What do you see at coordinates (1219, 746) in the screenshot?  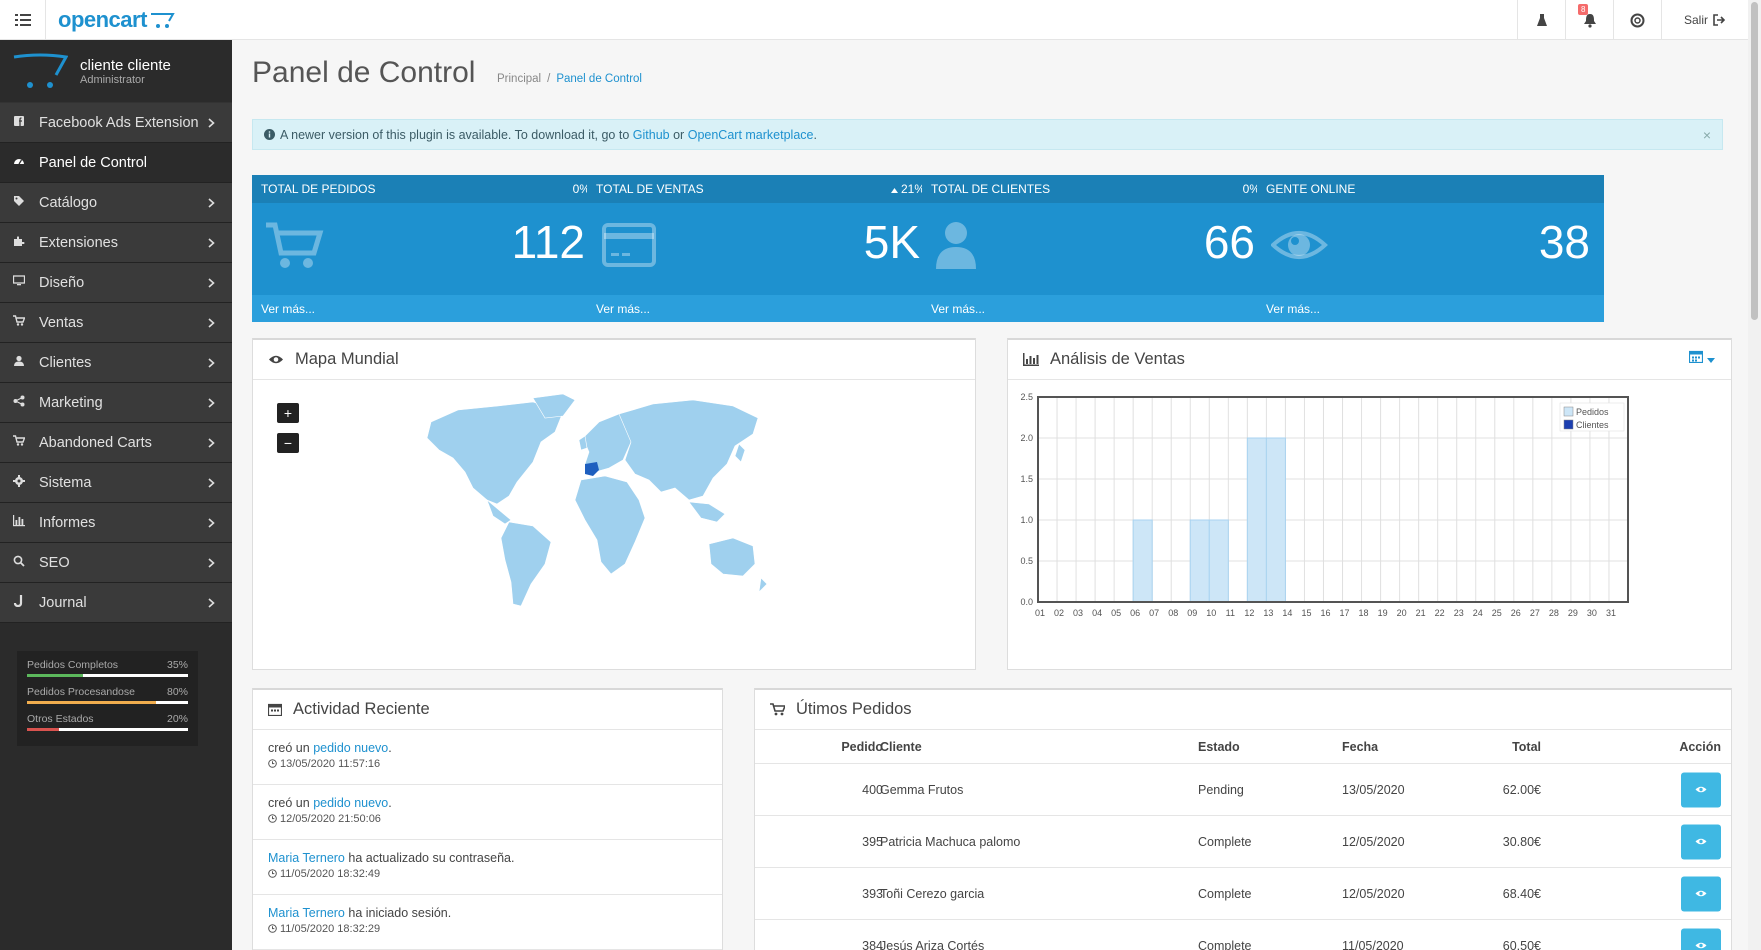 I see `col-status: Estado` at bounding box center [1219, 746].